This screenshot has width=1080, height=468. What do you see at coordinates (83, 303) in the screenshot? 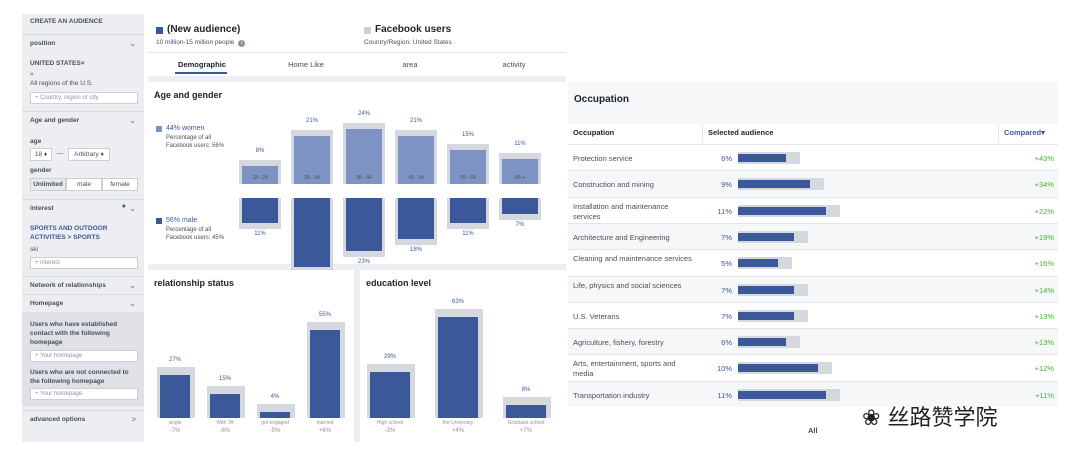
I see `homepage-section-toggle: Homepage ⌄` at bounding box center [83, 303].